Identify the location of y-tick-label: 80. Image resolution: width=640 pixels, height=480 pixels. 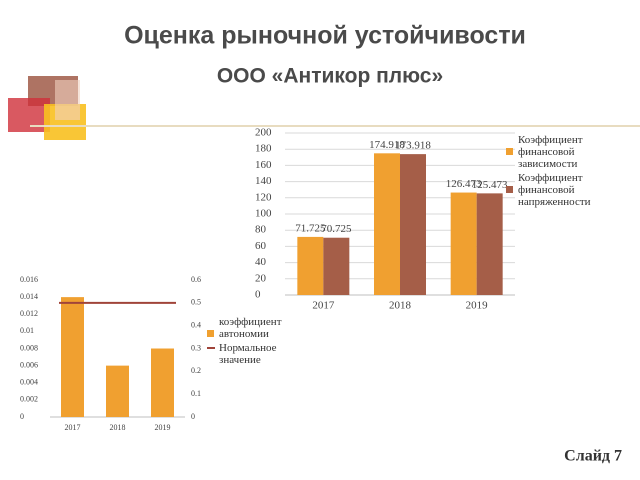
(261, 230).